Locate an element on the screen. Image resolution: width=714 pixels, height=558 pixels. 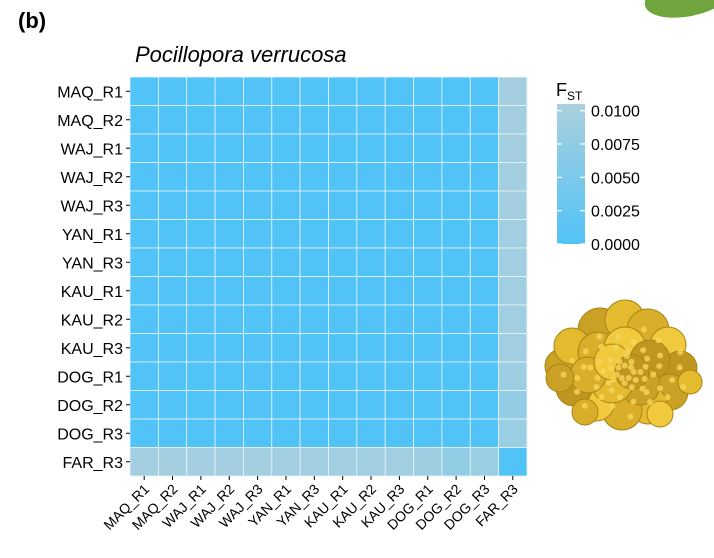
legend-tick-label: 0.0100 is located at coordinates (615, 112).